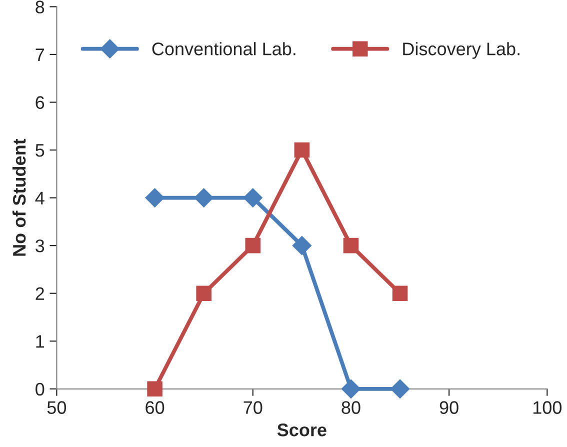  What do you see at coordinates (40, 55) in the screenshot?
I see `y-tick-label: 7` at bounding box center [40, 55].